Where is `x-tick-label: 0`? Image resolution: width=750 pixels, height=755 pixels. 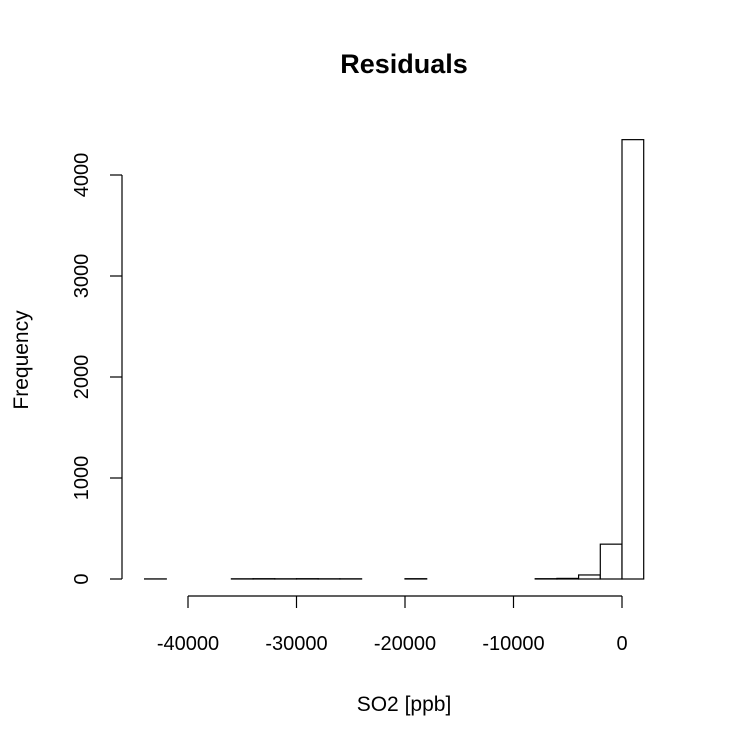 x-tick-label: 0 is located at coordinates (621, 644).